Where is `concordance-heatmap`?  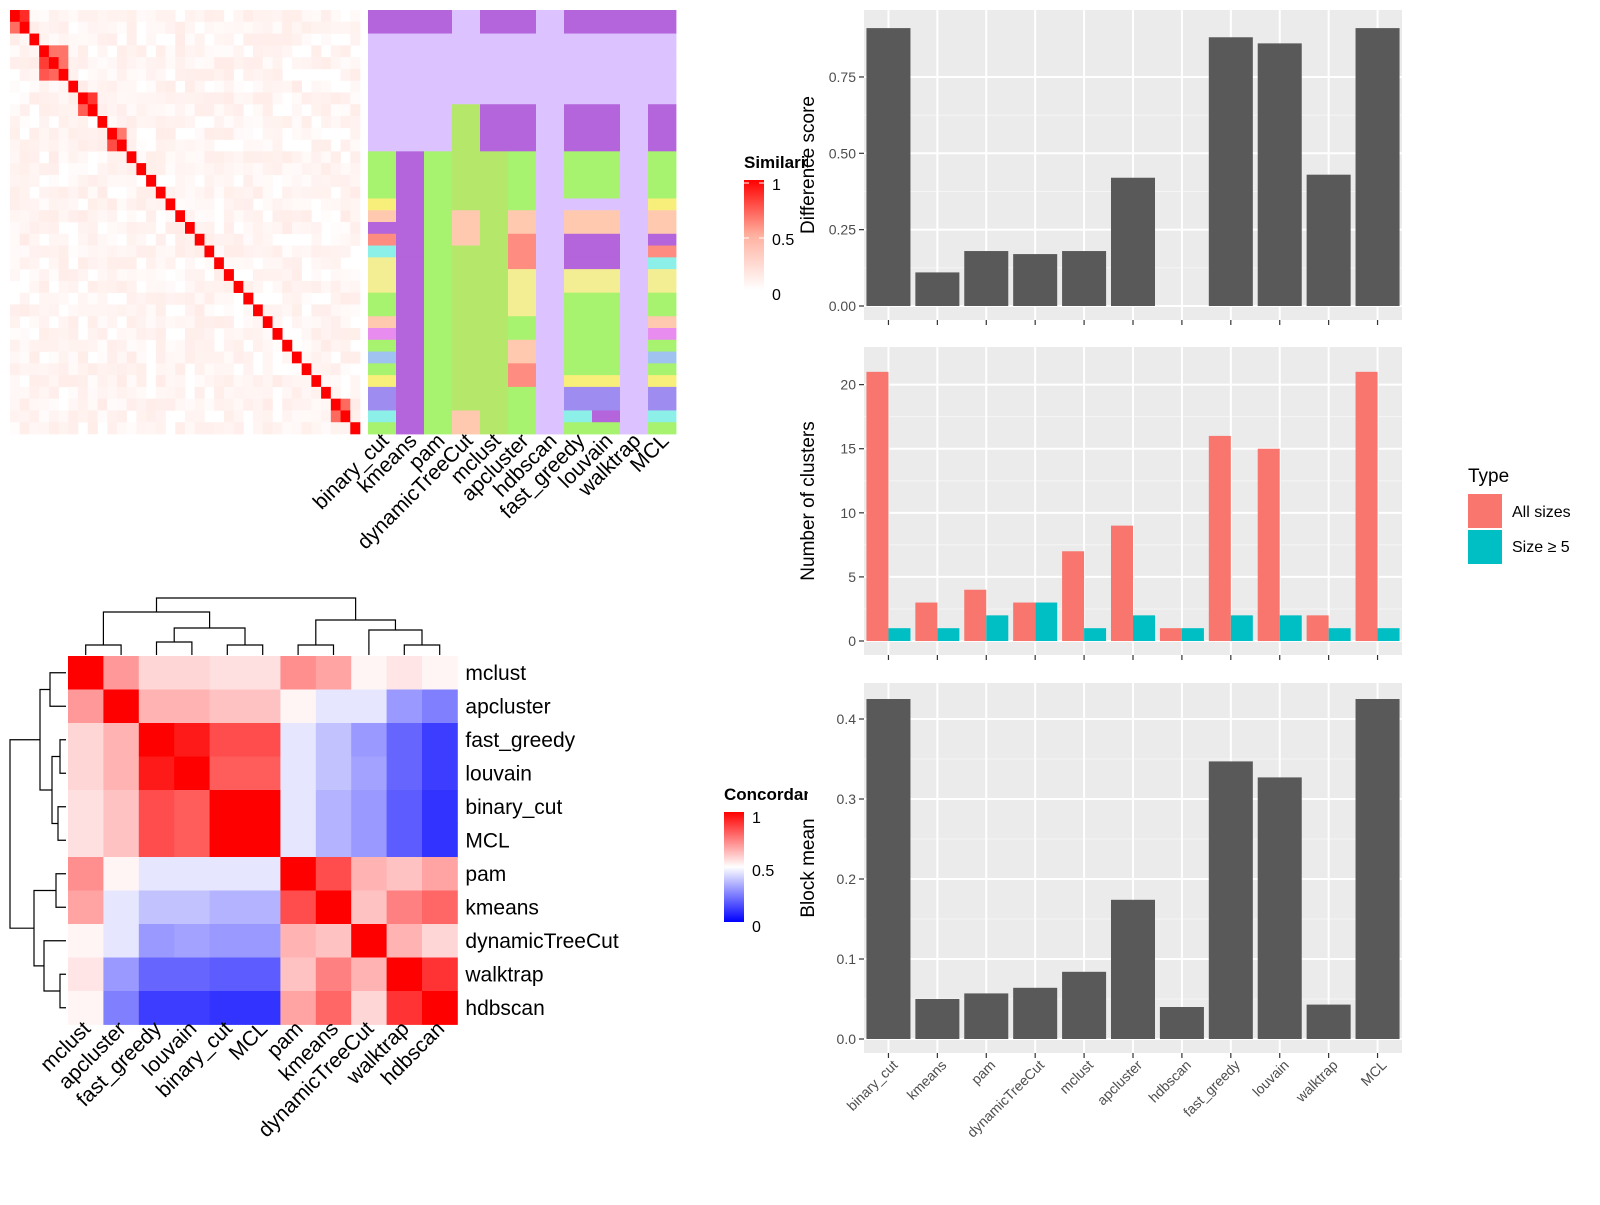 concordance-heatmap is located at coordinates (263, 840).